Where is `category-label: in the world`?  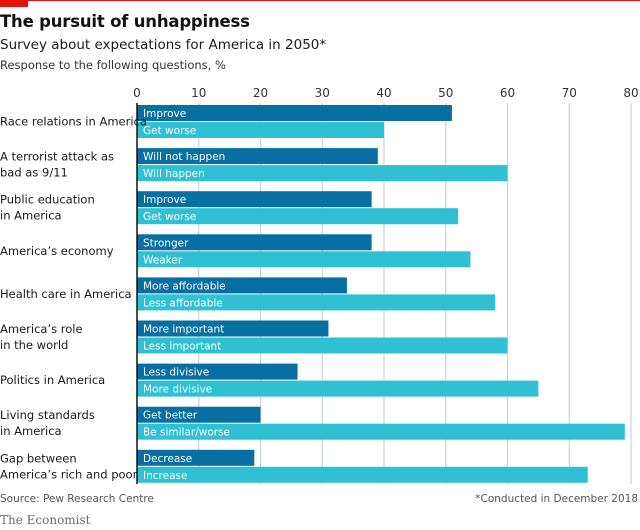
category-label: in the world is located at coordinates (34, 345).